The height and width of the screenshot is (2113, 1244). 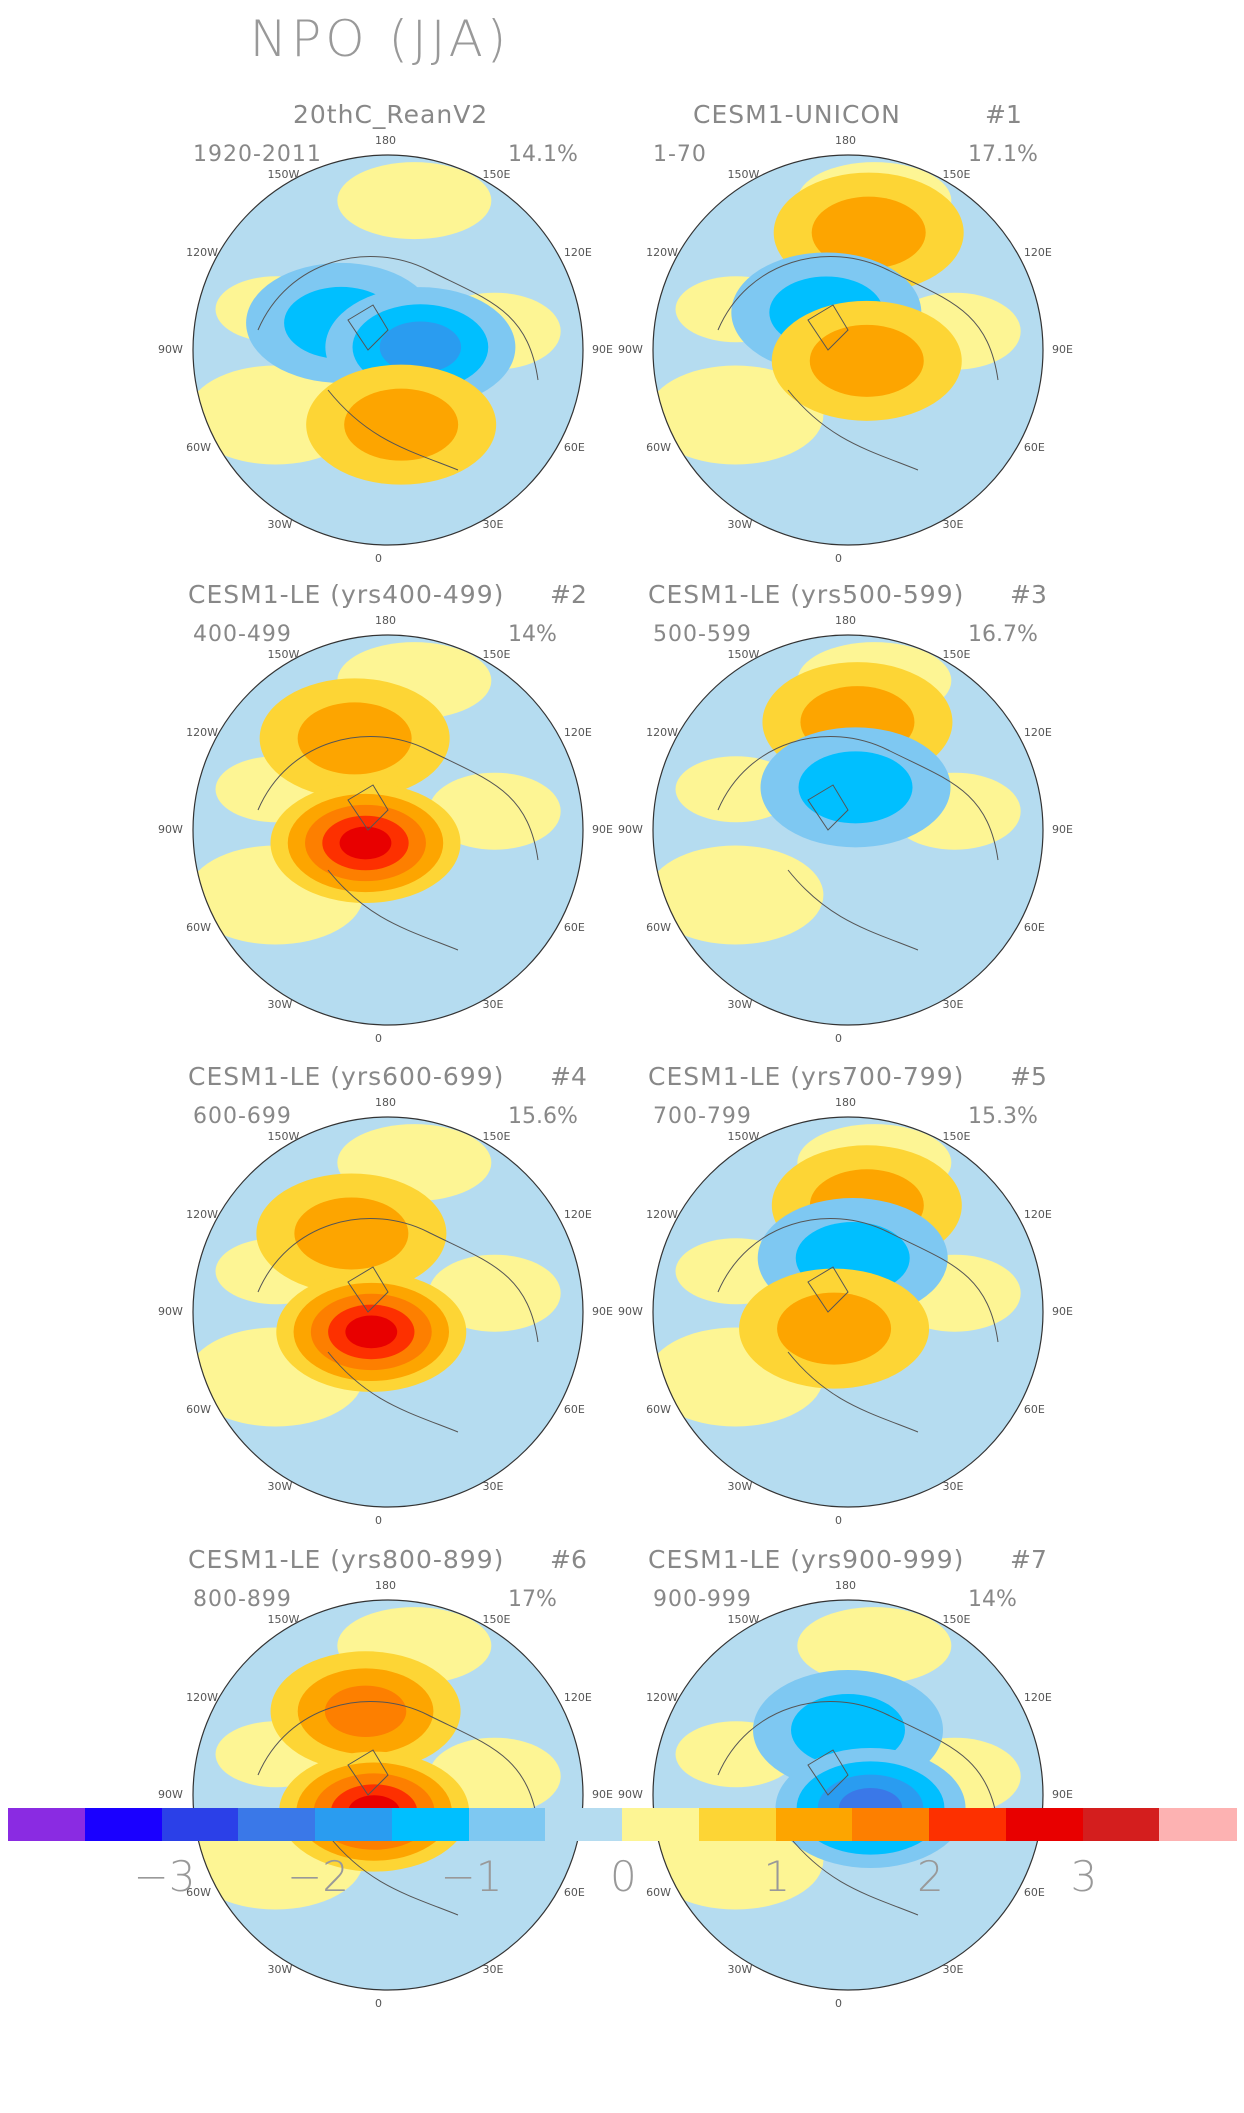 I want to click on panel-number: #2, so click(x=568, y=594).